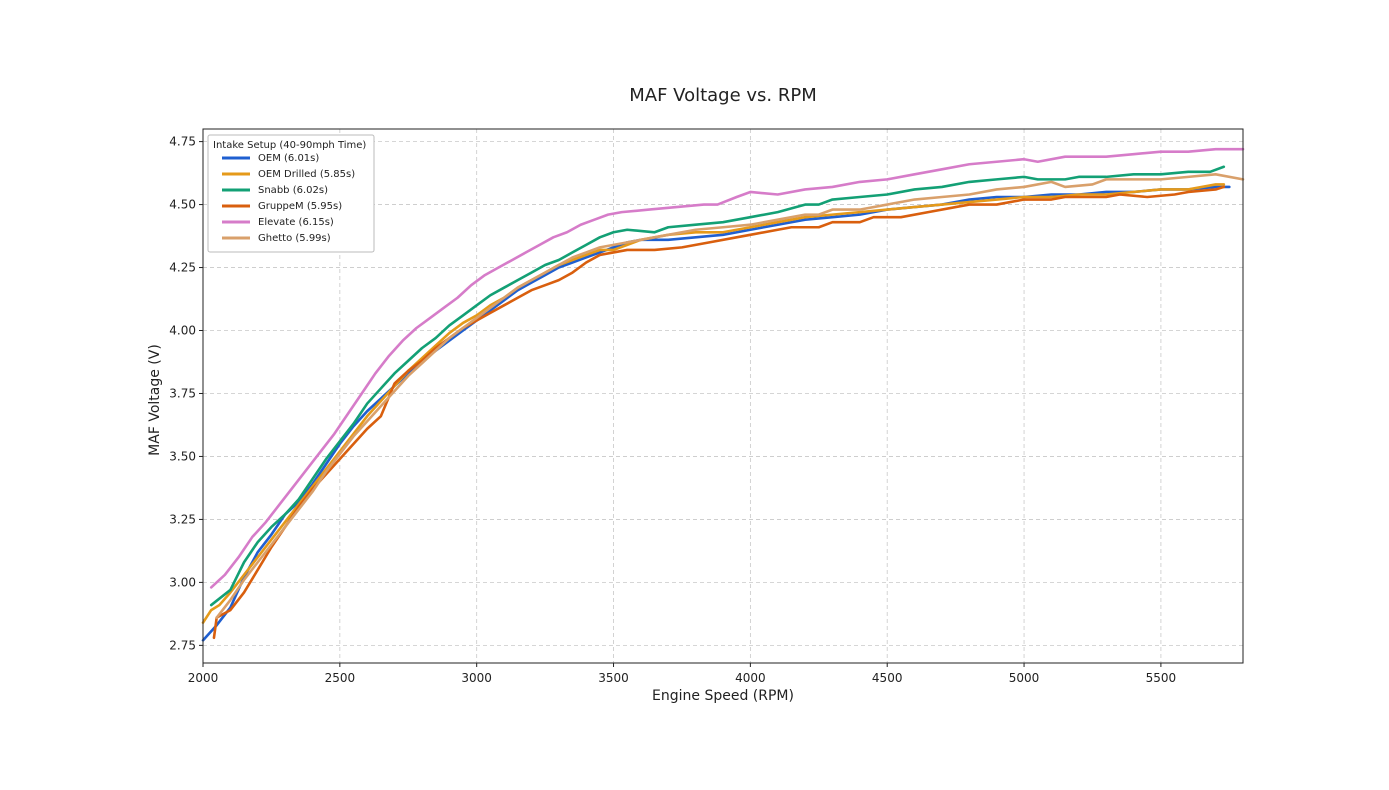 This screenshot has width=1389, height=790. What do you see at coordinates (613, 678) in the screenshot?
I see `x-tick-label: 3500` at bounding box center [613, 678].